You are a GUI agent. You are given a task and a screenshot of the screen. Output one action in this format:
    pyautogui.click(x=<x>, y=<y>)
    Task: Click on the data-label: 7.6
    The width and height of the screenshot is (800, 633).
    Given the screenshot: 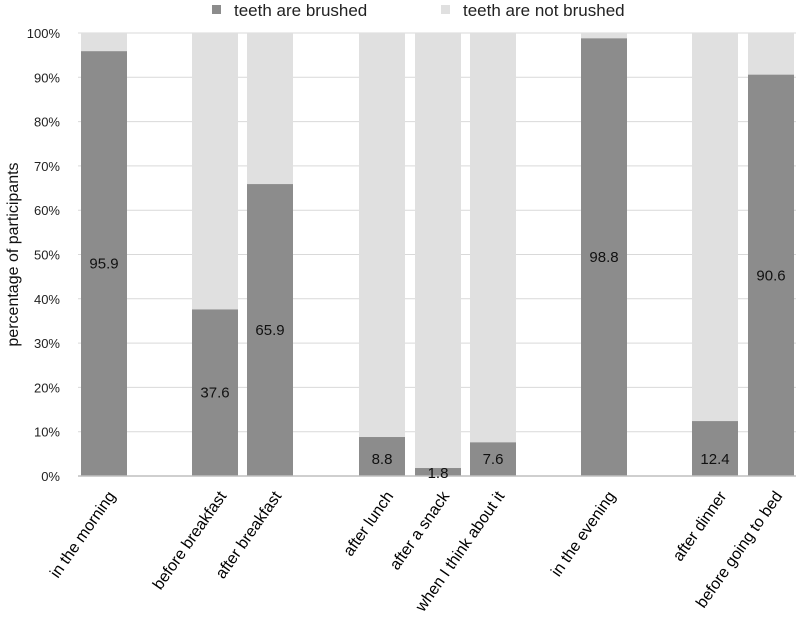 What is the action you would take?
    pyautogui.click(x=493, y=459)
    